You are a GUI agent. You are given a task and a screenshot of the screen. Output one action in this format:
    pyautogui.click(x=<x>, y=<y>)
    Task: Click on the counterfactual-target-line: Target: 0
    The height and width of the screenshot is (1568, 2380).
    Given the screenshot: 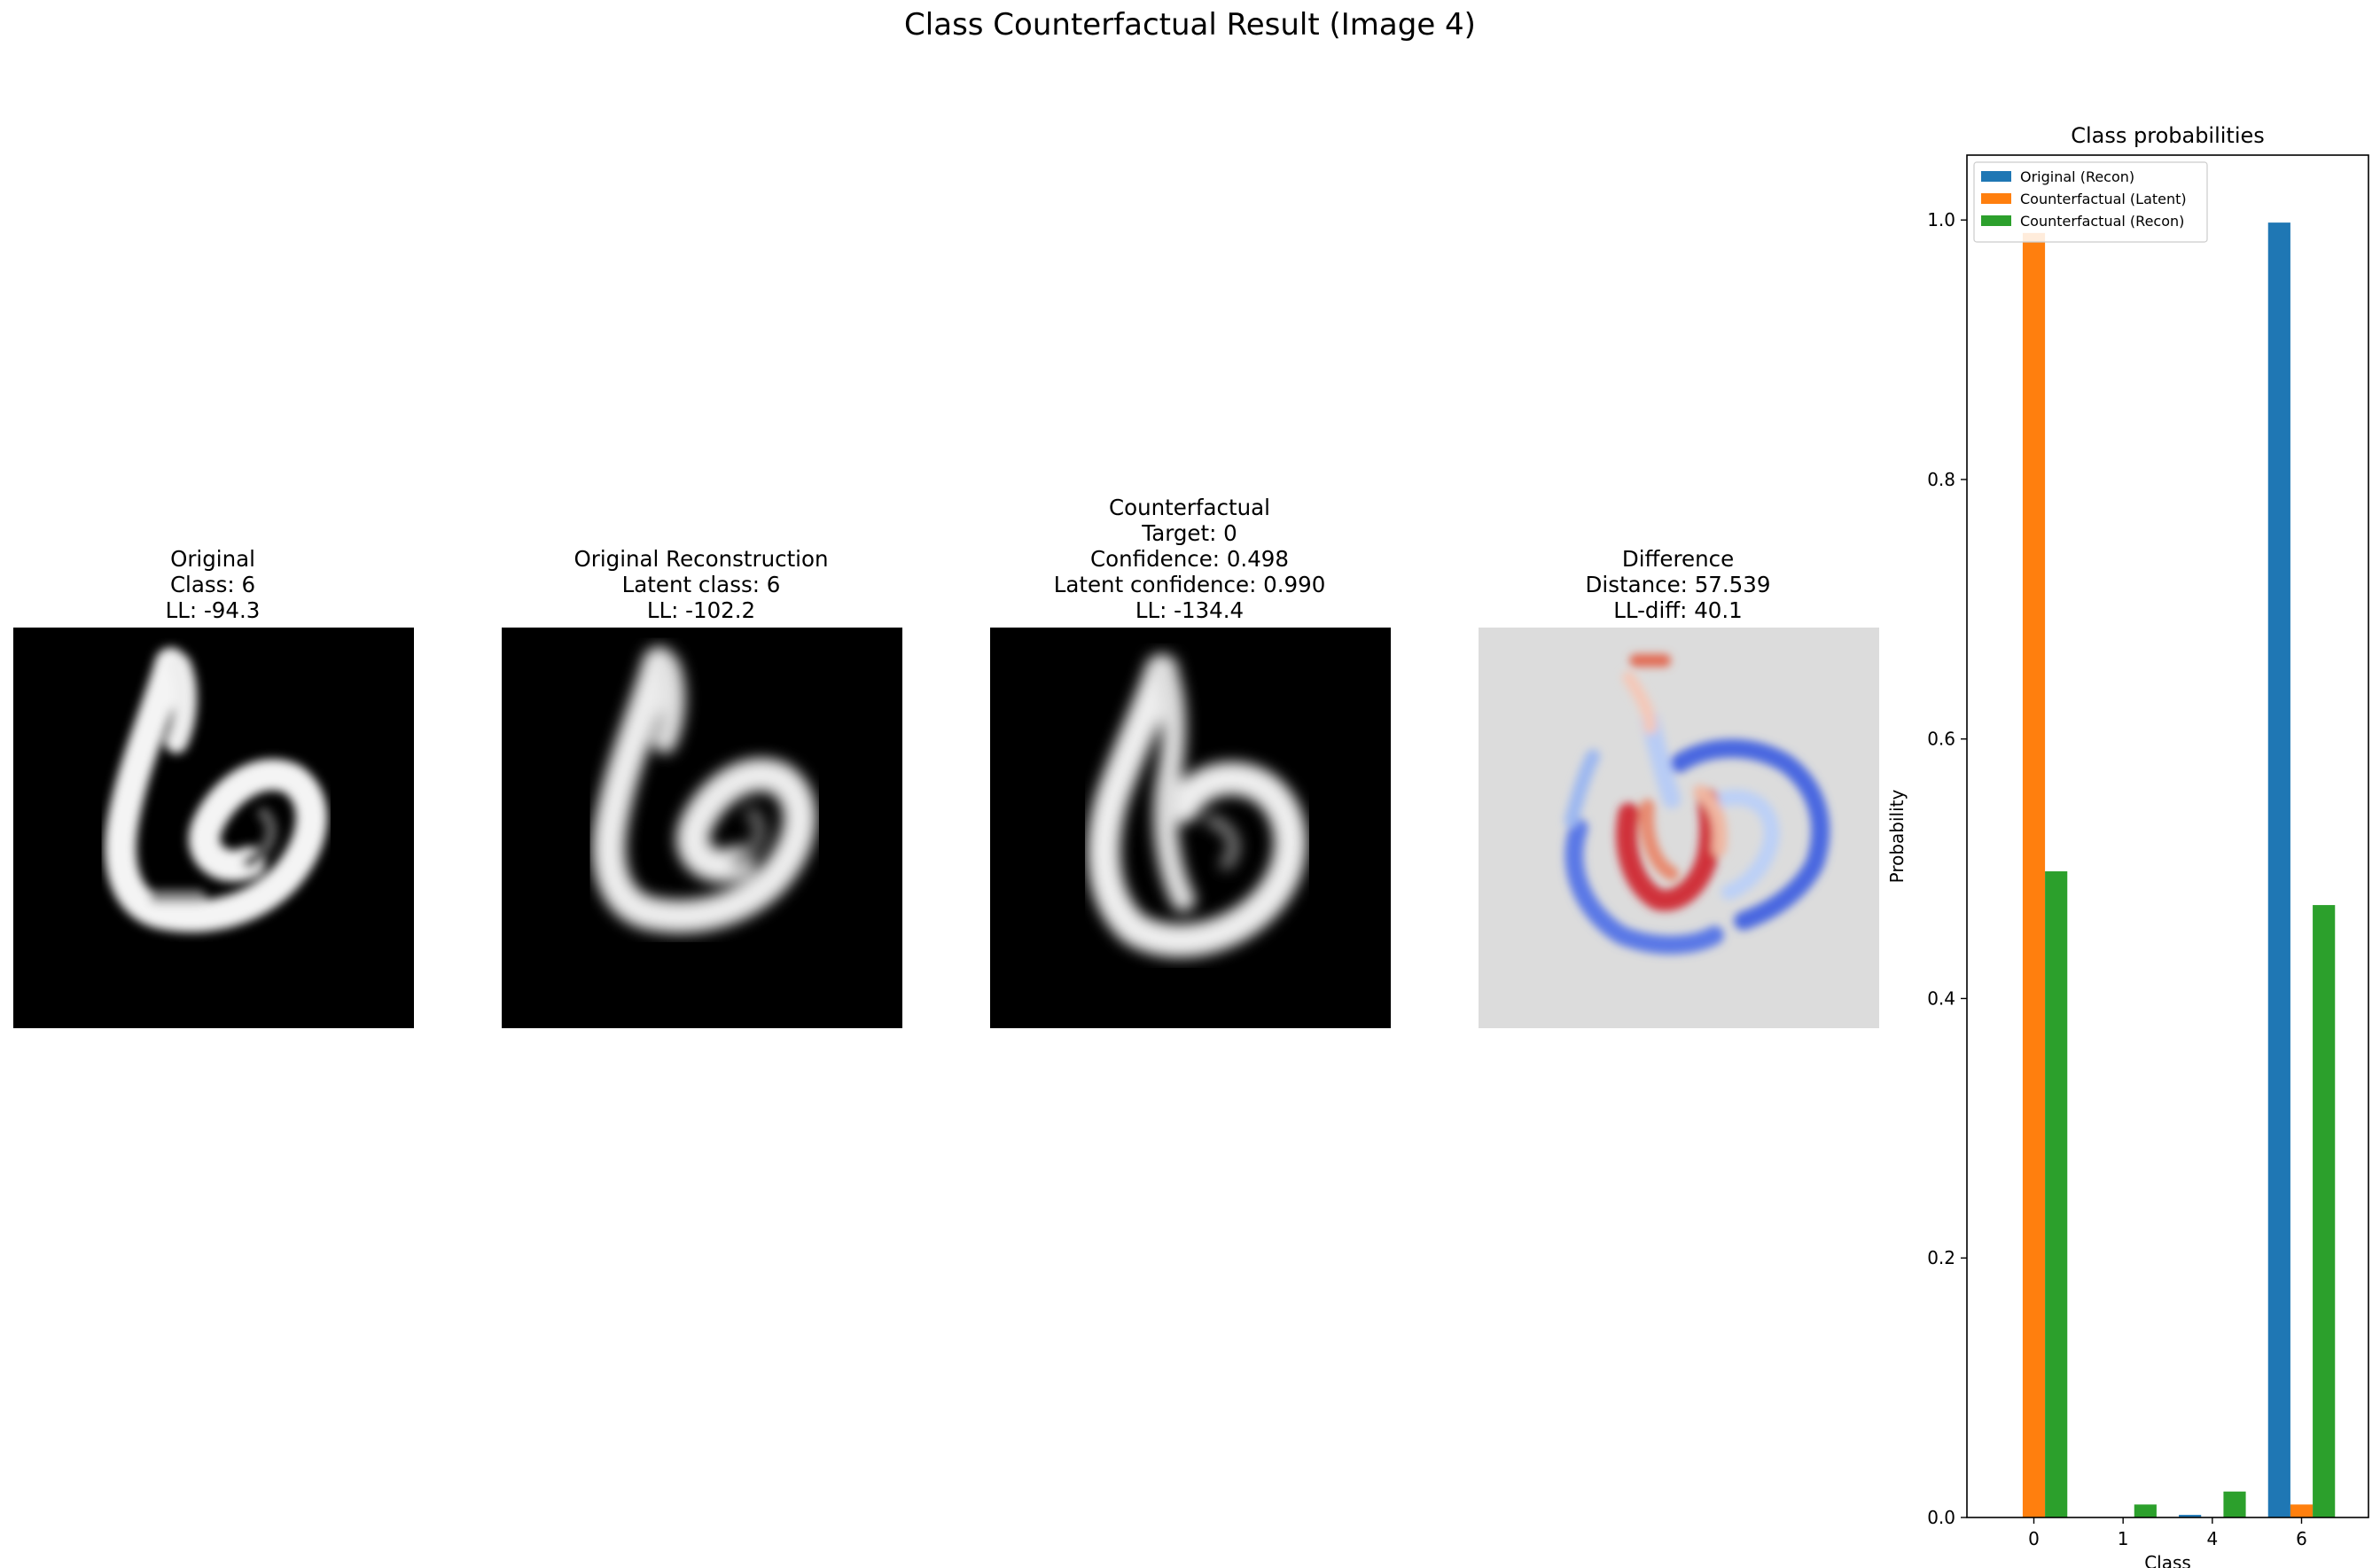 What is the action you would take?
    pyautogui.click(x=1189, y=533)
    